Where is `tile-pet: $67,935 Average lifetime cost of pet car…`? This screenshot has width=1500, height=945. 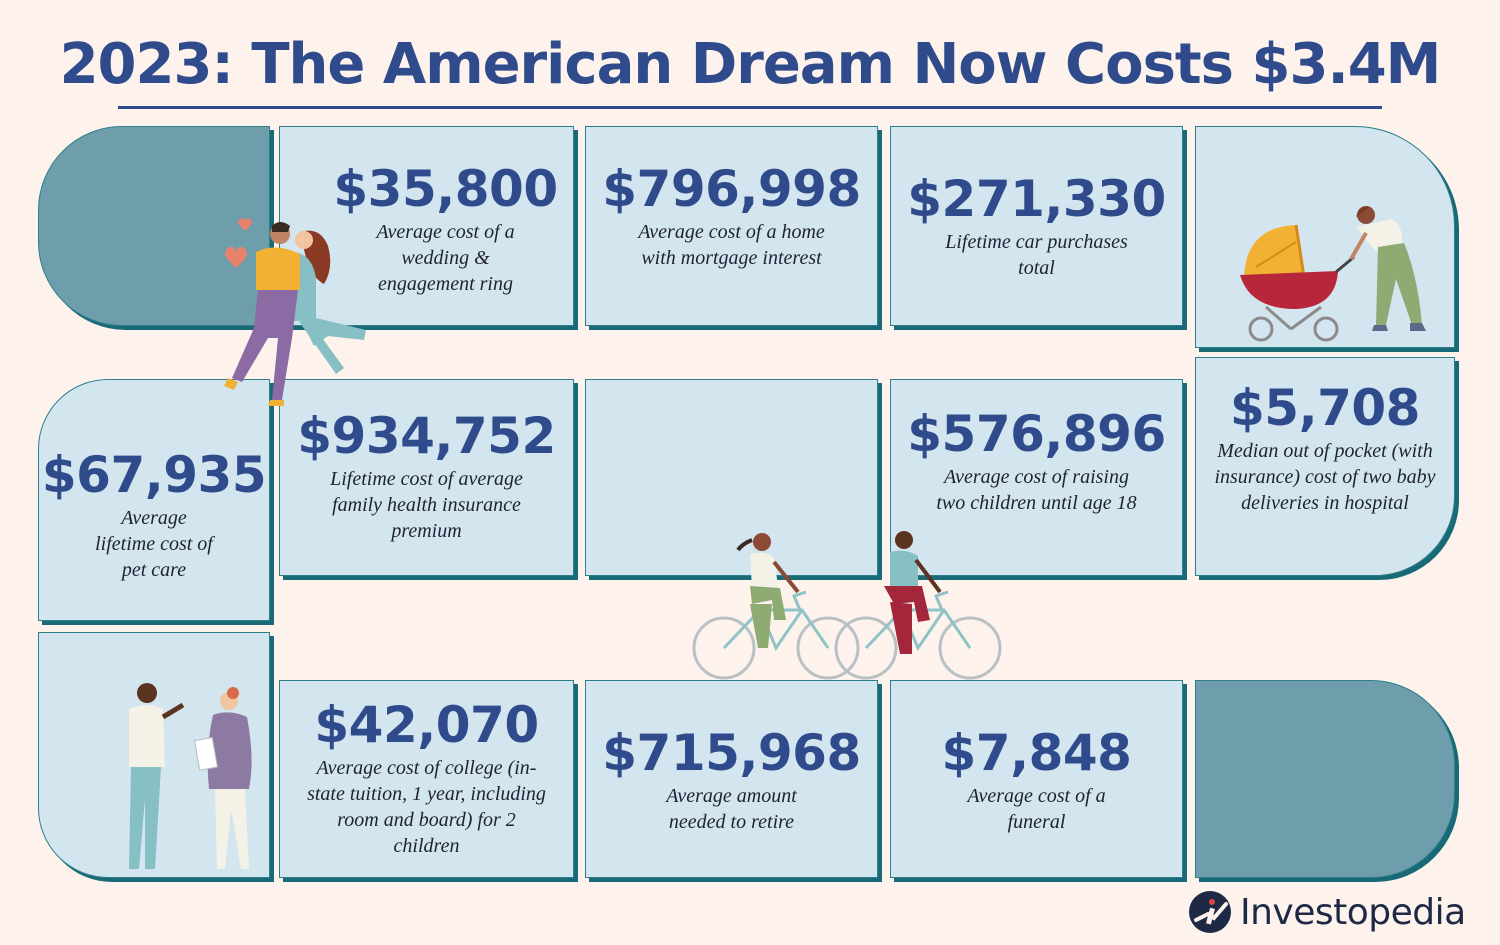 tile-pet: $67,935 Average lifetime cost of pet car… is located at coordinates (154, 500).